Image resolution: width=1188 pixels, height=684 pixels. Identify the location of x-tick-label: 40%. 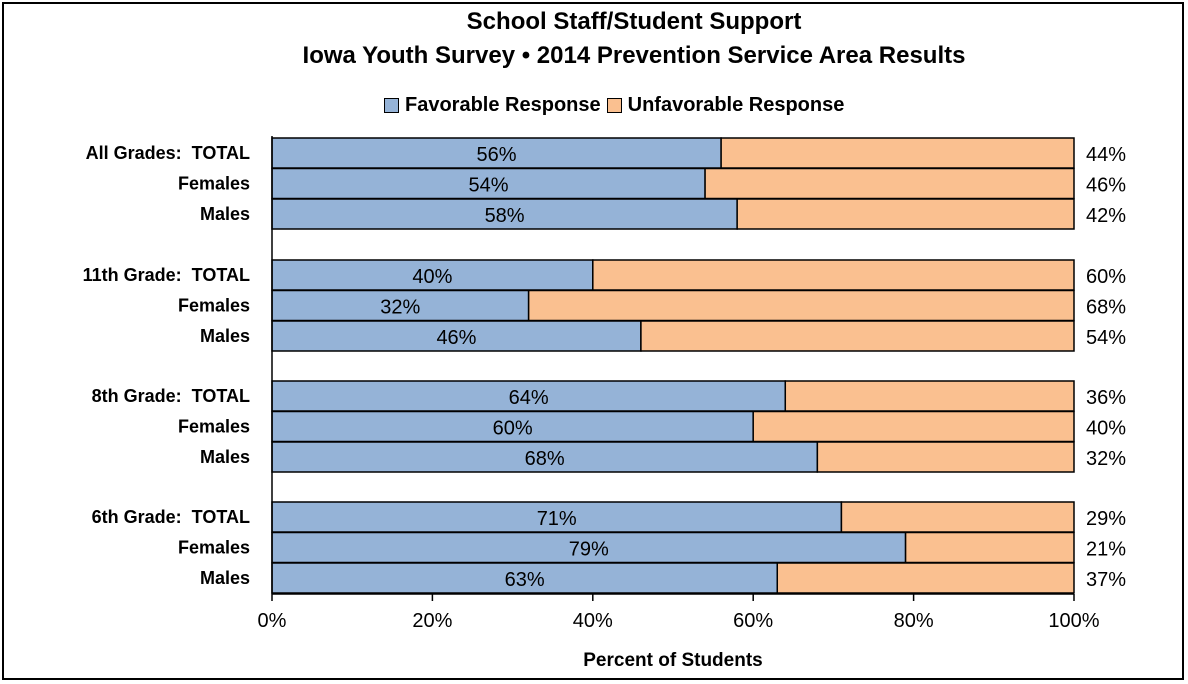
(593, 621).